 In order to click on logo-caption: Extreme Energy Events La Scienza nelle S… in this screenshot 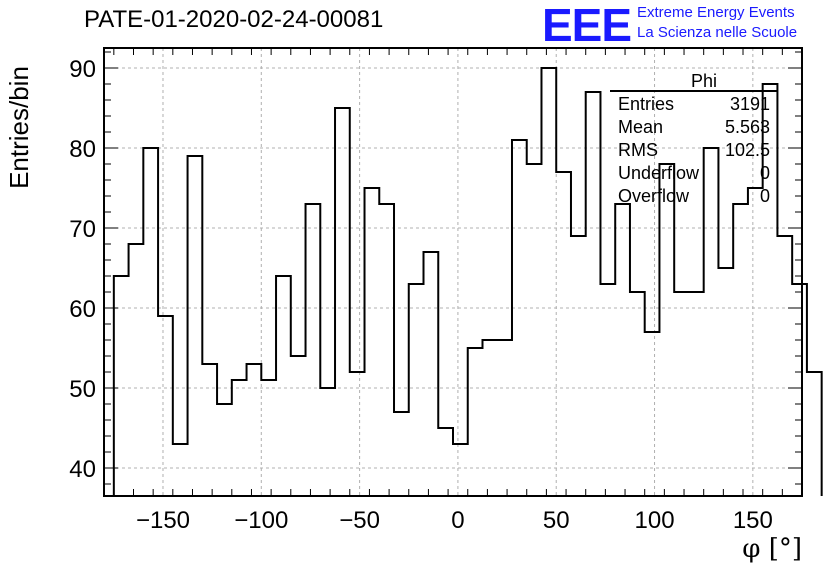, I will do `click(717, 23)`.